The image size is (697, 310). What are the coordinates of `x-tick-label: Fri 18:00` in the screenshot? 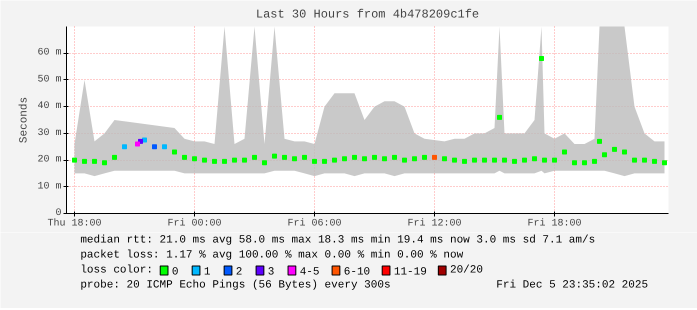 It's located at (554, 224).